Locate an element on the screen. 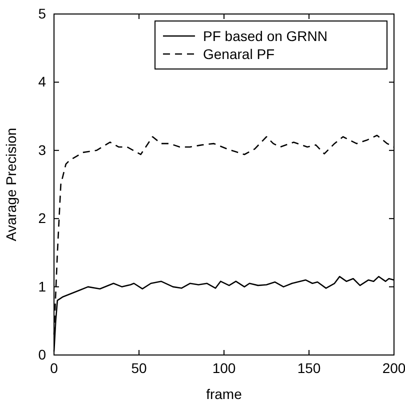 The image size is (405, 408). x-tick-label: 50 is located at coordinates (139, 368).